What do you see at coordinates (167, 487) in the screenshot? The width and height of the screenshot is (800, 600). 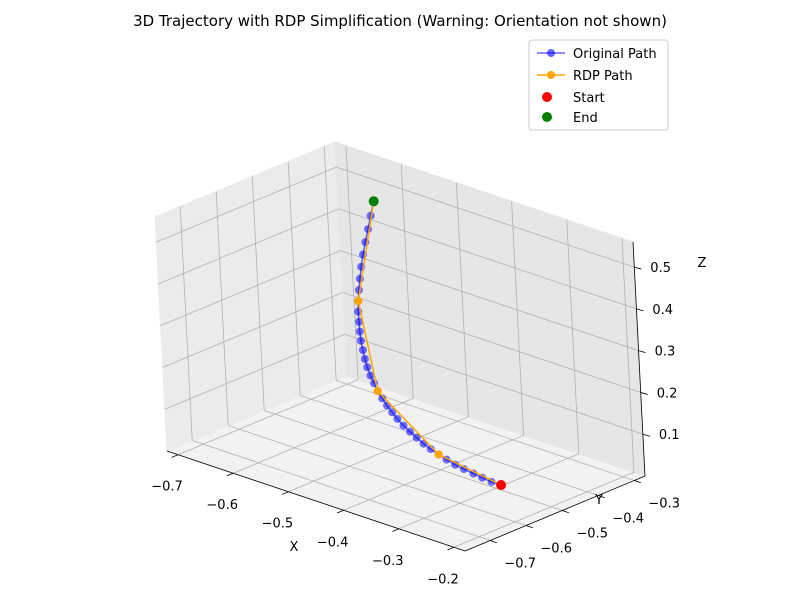 I see `x-tick-label: −0.7` at bounding box center [167, 487].